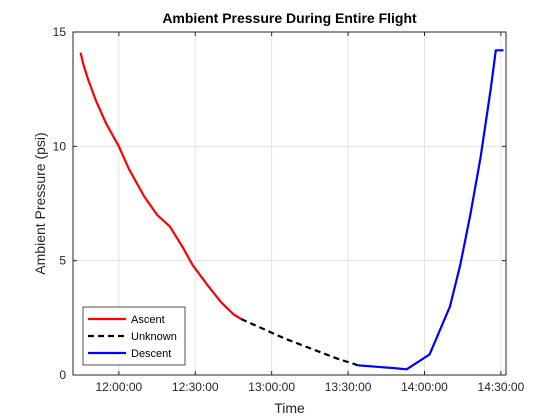 This screenshot has height=420, width=560. I want to click on legend: Ascent Unknown Descent, so click(134, 336).